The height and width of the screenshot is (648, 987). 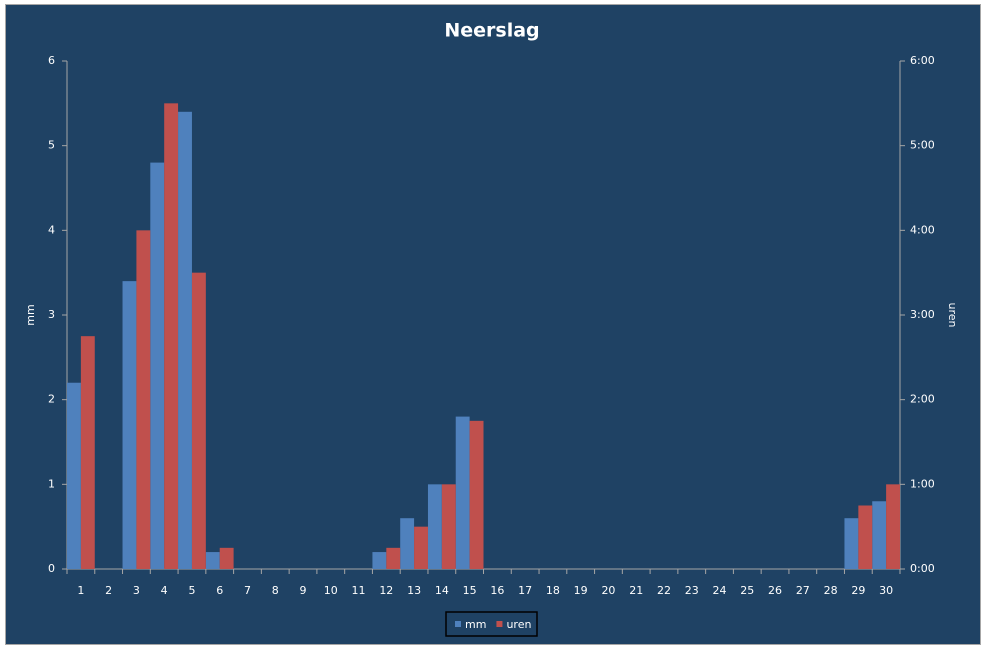 I want to click on x-tick-label: 17, so click(x=525, y=590).